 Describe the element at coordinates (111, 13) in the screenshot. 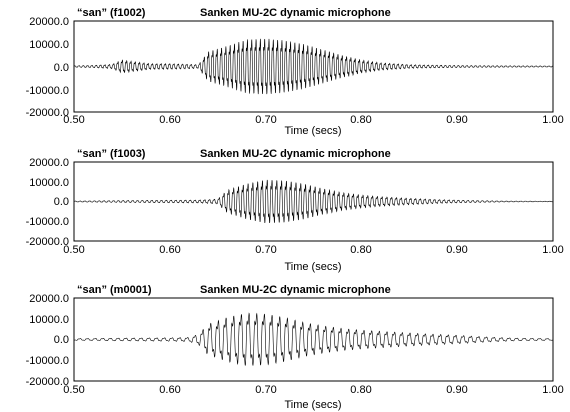

I see `panel-title-speaker: “san” (f1002)` at that location.